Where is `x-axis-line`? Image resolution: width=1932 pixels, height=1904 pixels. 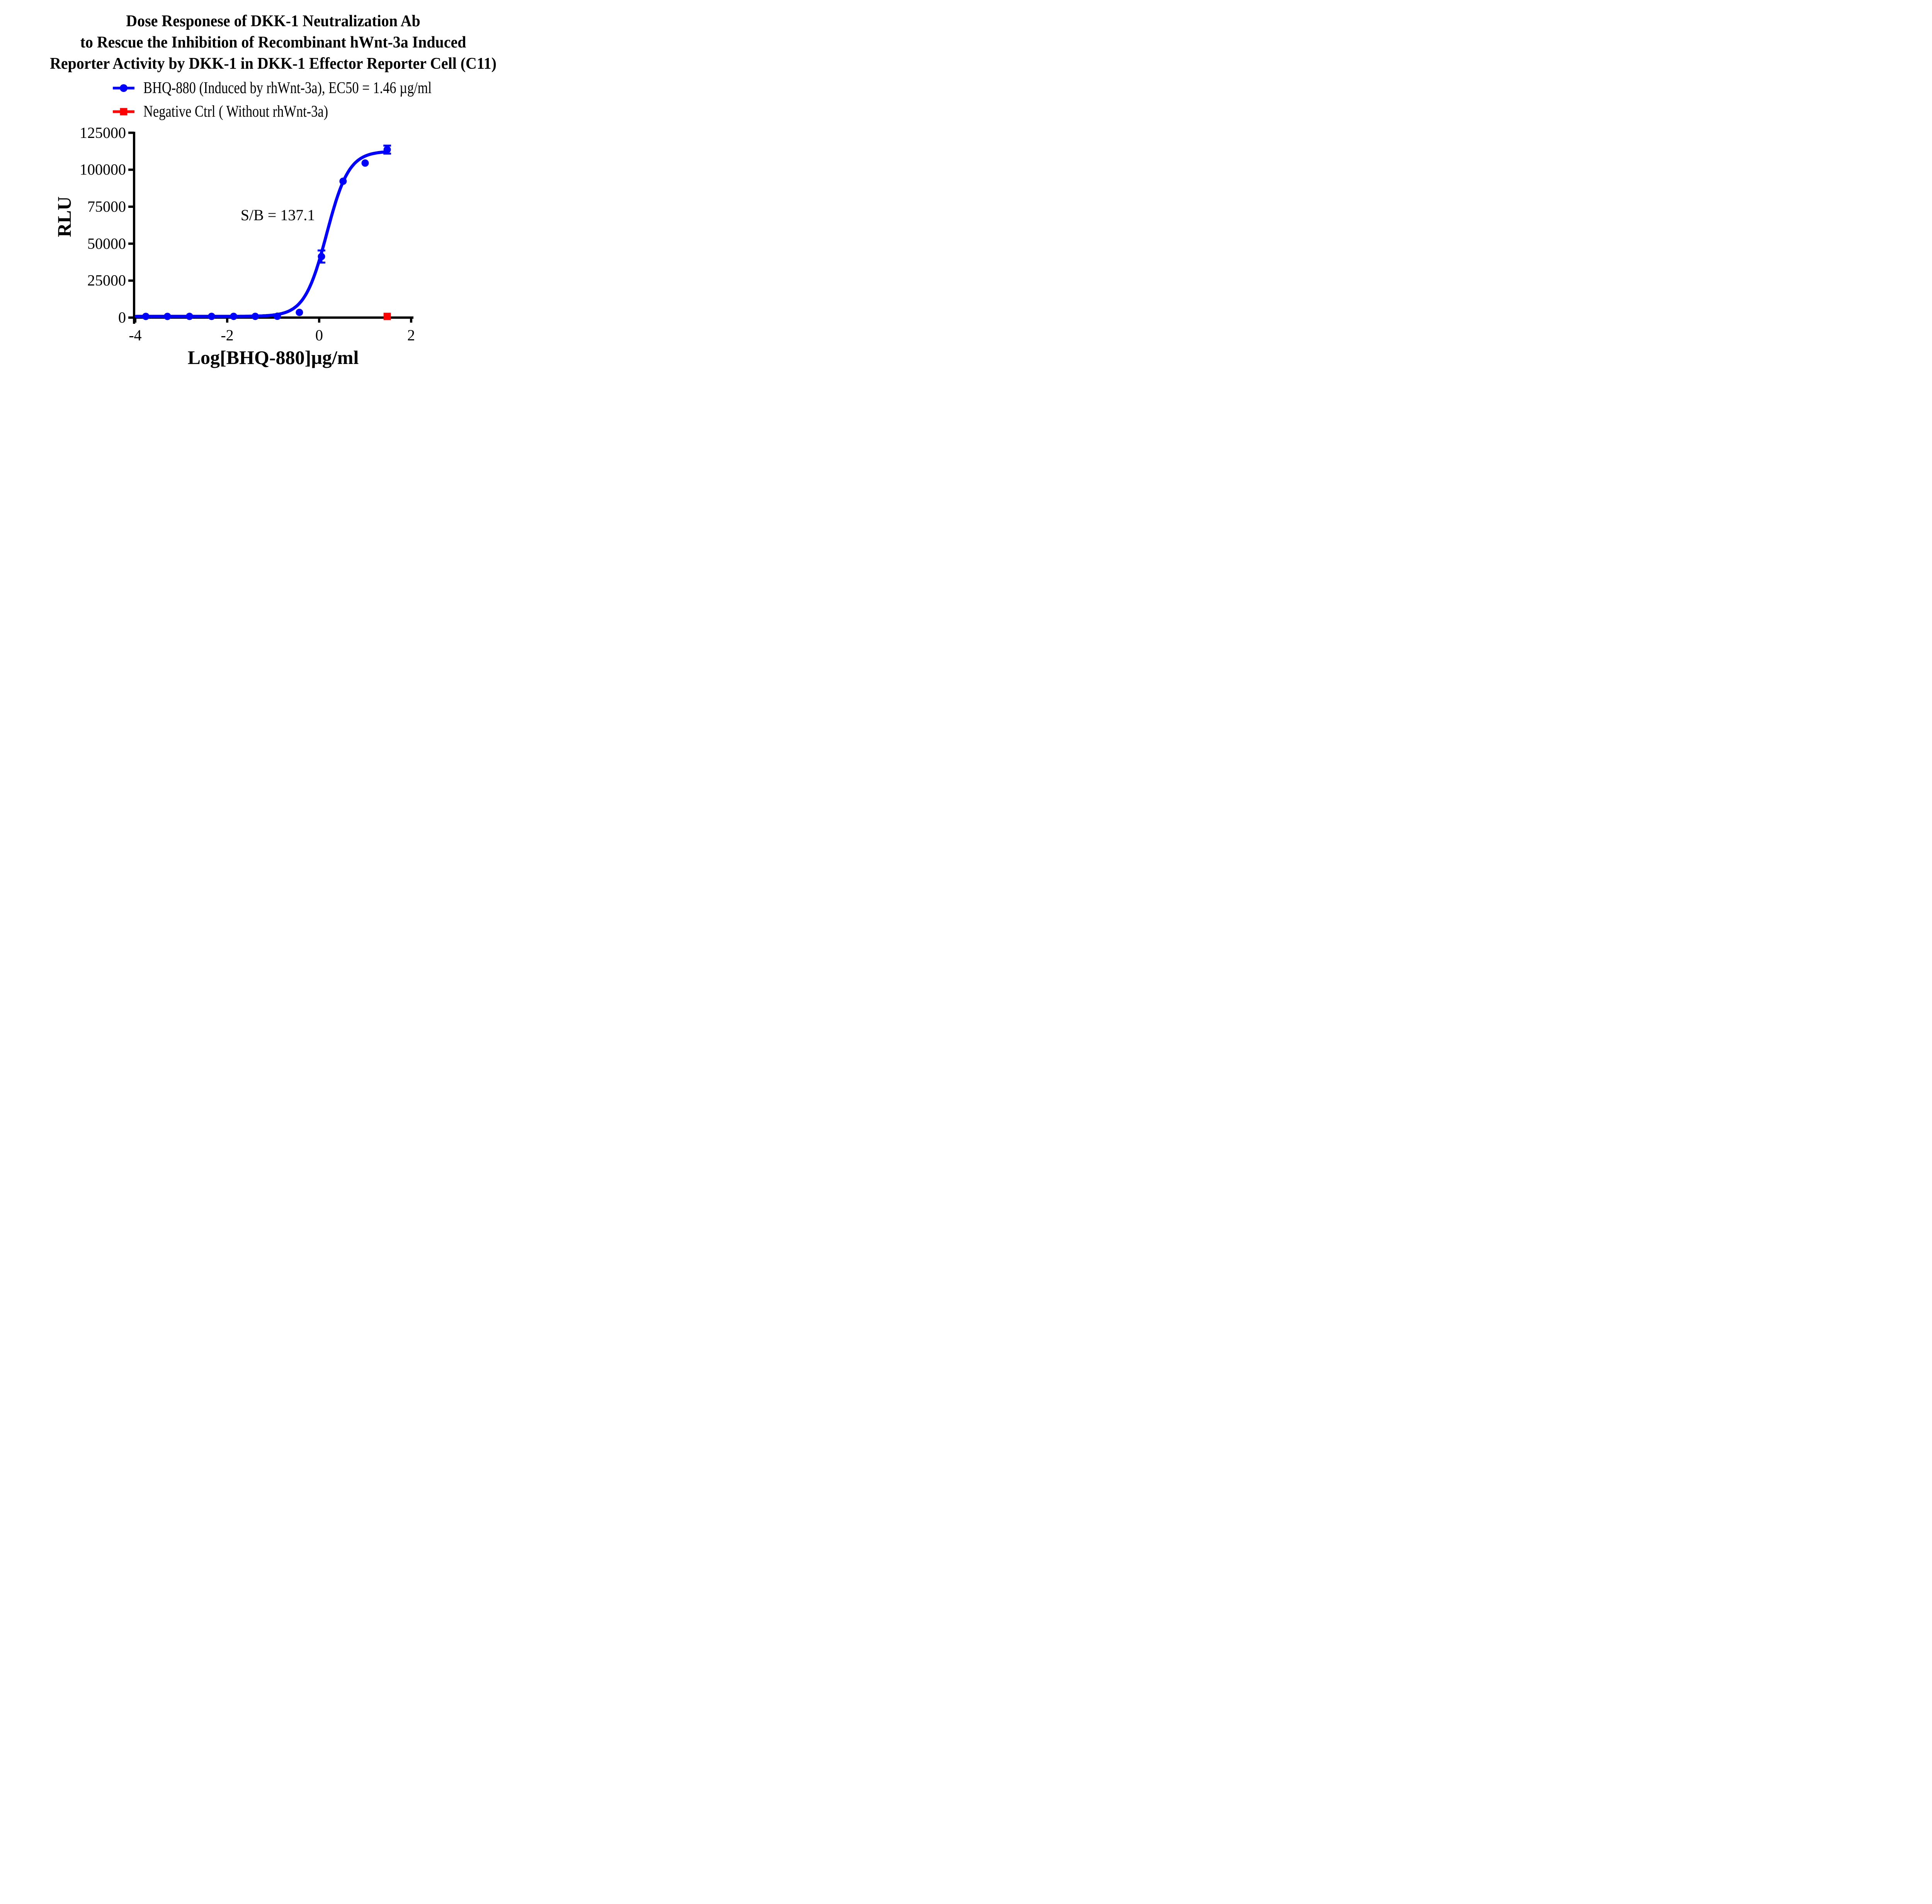 x-axis-line is located at coordinates (273, 317).